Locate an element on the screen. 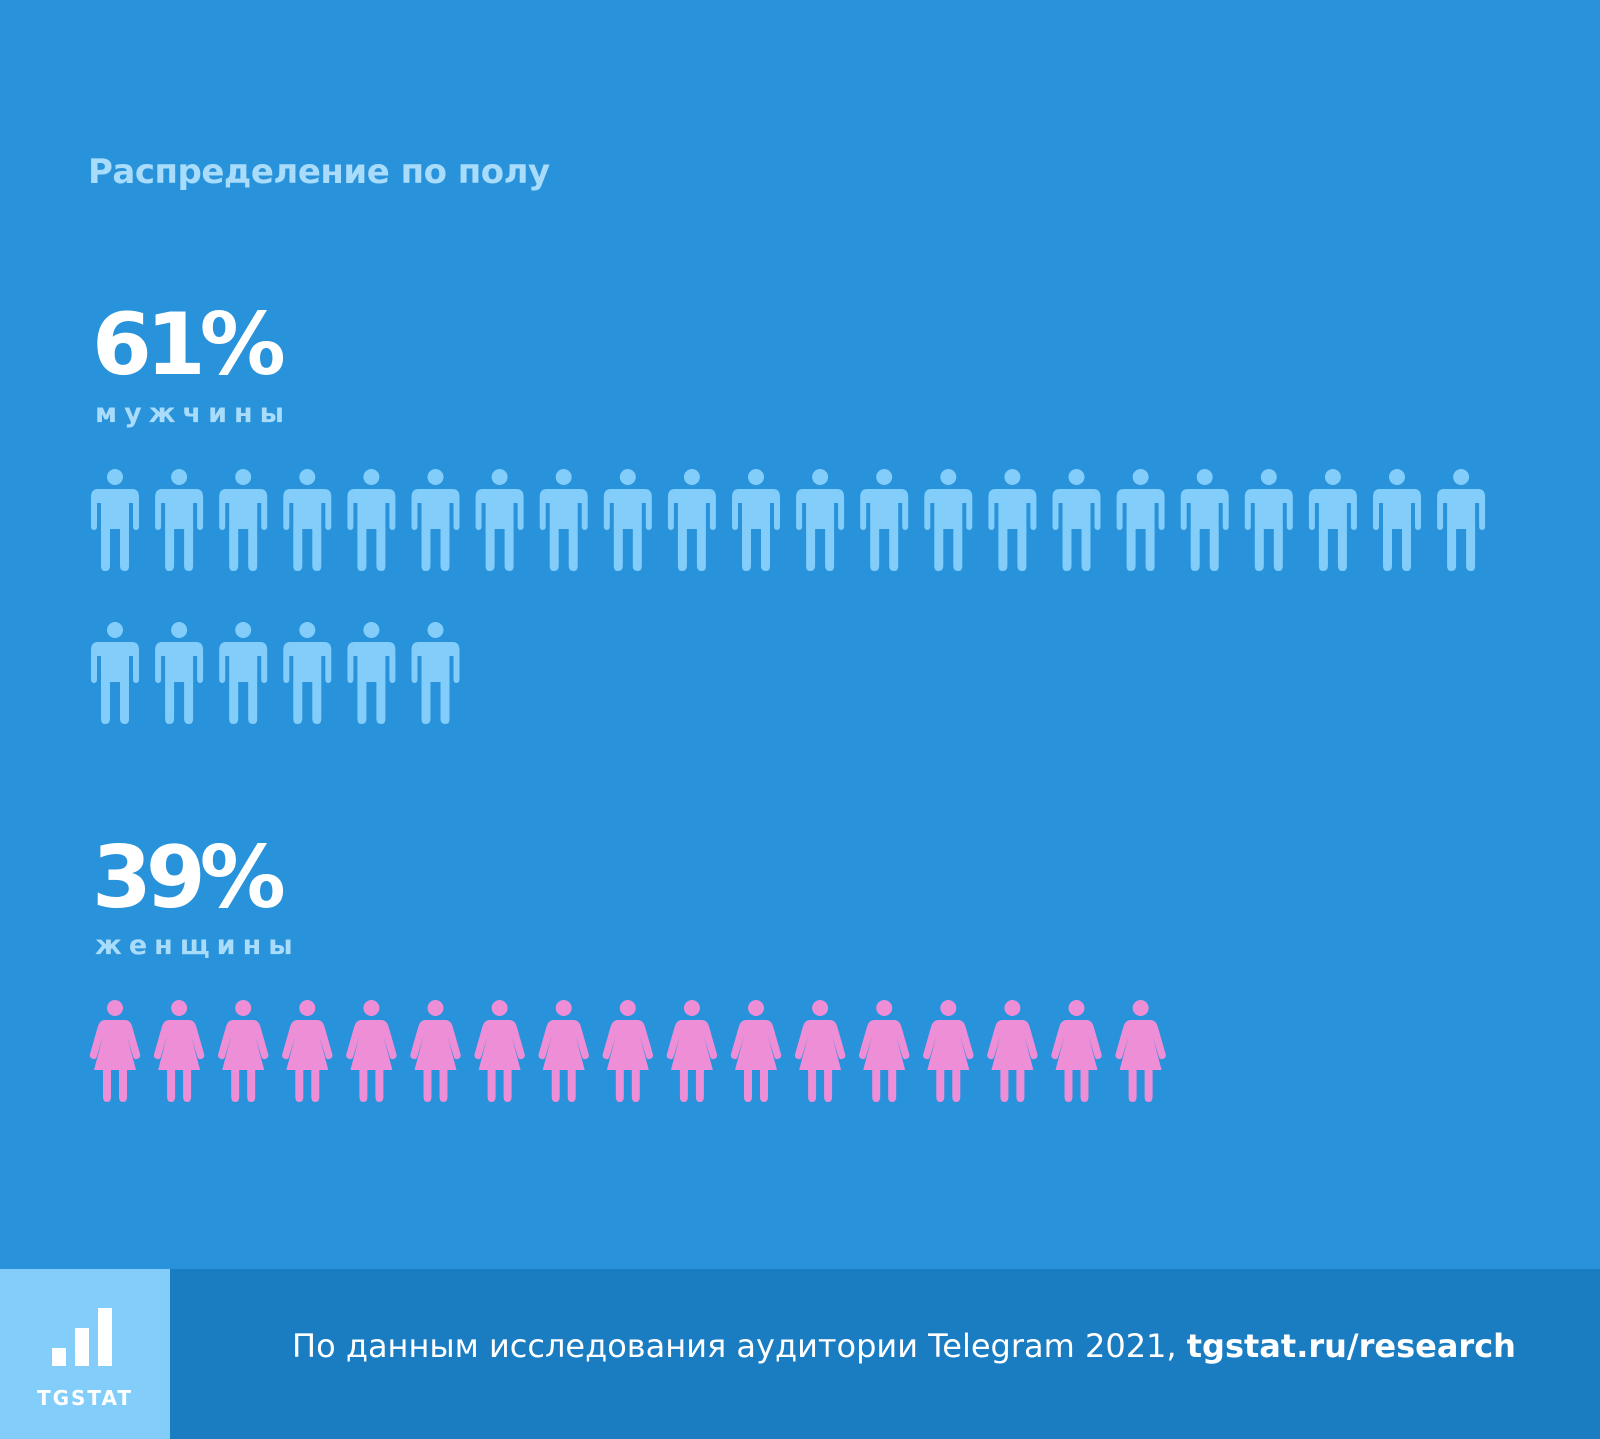 The image size is (1600, 1439). footer-link: tgstat.ru/research is located at coordinates (1351, 1346).